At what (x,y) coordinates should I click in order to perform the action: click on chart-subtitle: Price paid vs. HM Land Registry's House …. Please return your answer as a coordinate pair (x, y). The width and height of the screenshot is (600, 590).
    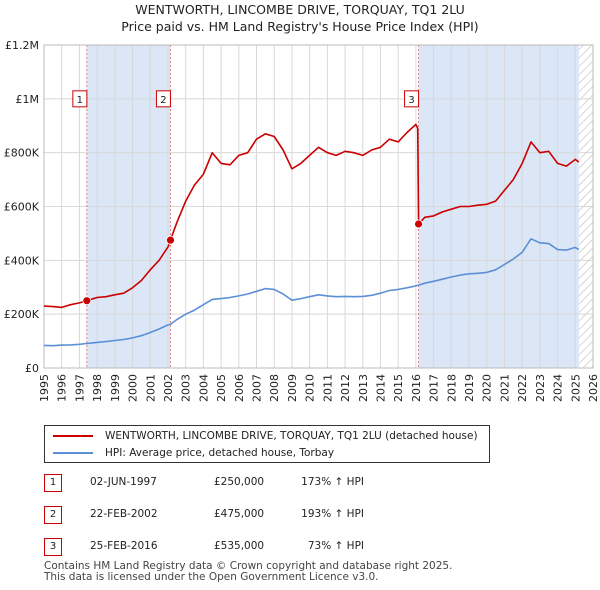
    Looking at the image, I should click on (300, 26).